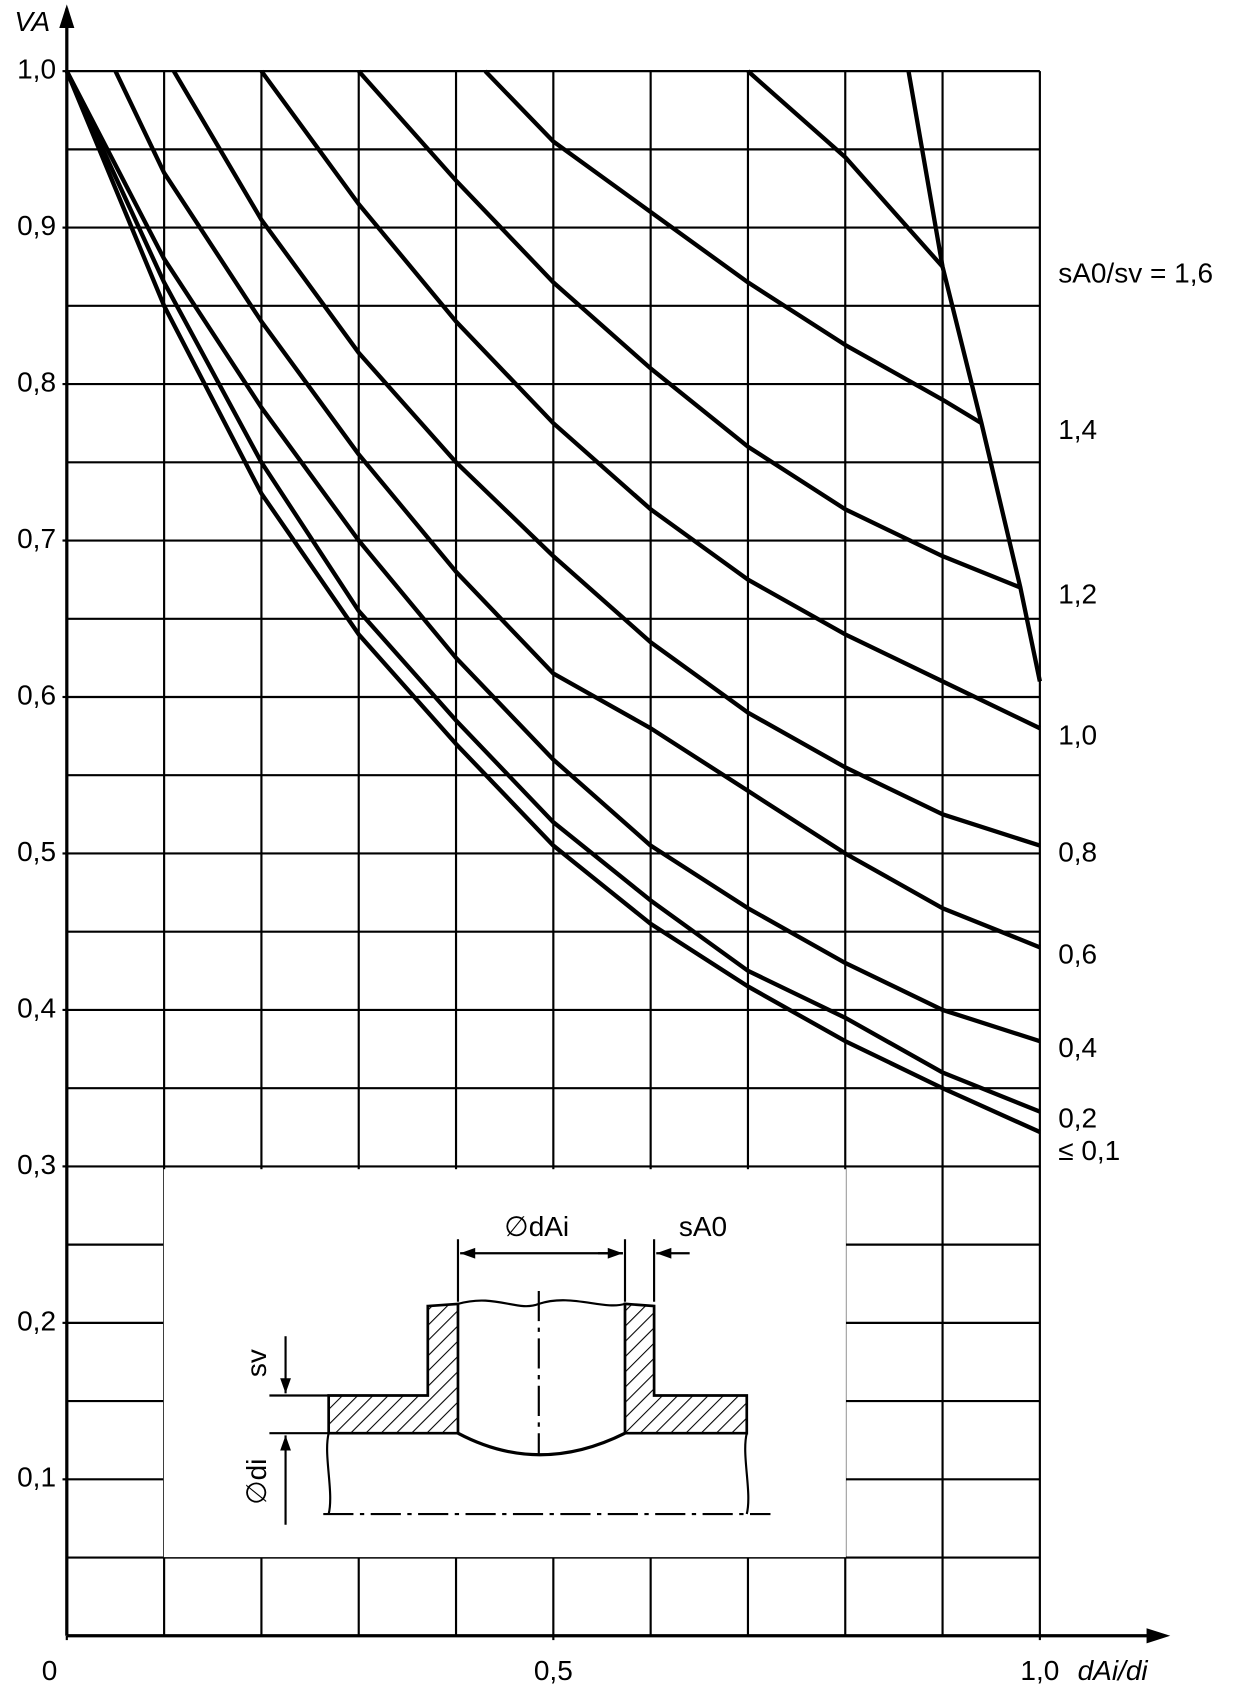  What do you see at coordinates (703, 1226) in the screenshot?
I see `inset-label: sA0` at bounding box center [703, 1226].